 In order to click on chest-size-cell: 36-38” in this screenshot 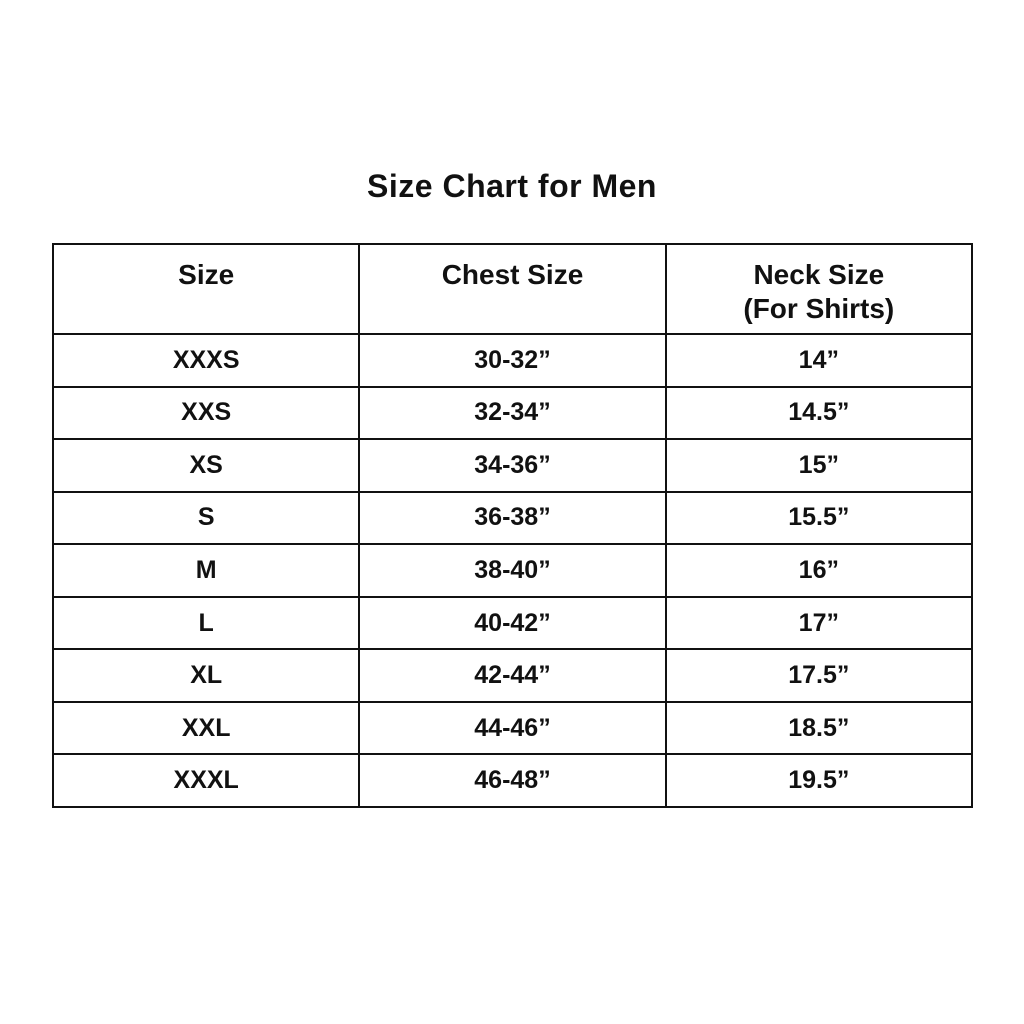, I will do `click(512, 518)`.